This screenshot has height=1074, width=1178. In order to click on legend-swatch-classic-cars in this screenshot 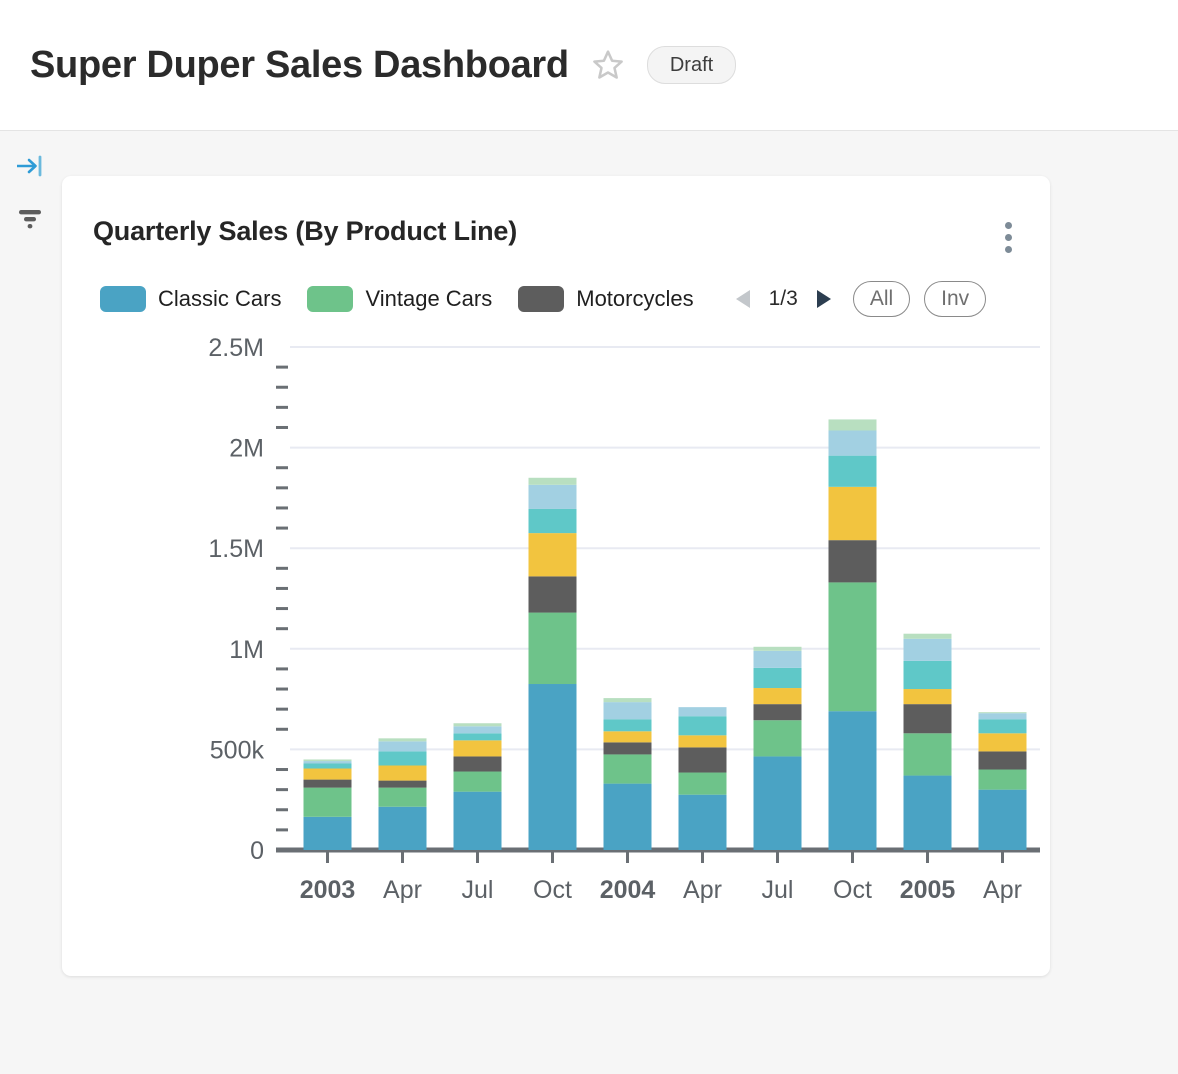, I will do `click(123, 299)`.